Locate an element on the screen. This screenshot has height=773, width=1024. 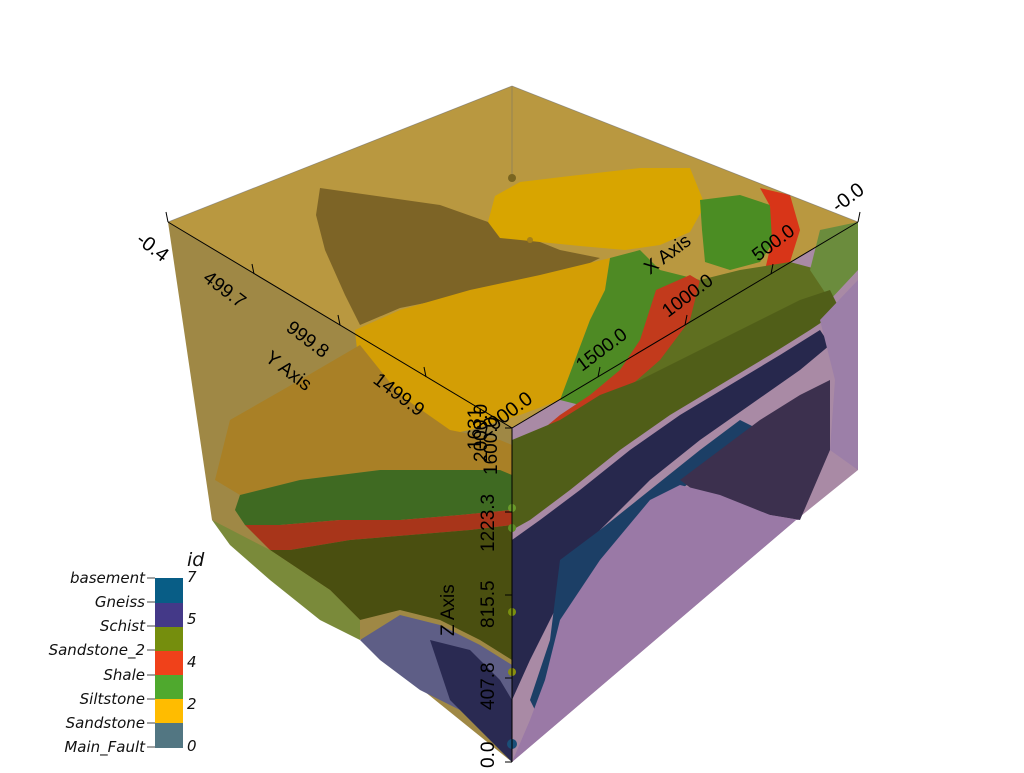
z-tick-label: 815.5 is located at coordinates (488, 604).